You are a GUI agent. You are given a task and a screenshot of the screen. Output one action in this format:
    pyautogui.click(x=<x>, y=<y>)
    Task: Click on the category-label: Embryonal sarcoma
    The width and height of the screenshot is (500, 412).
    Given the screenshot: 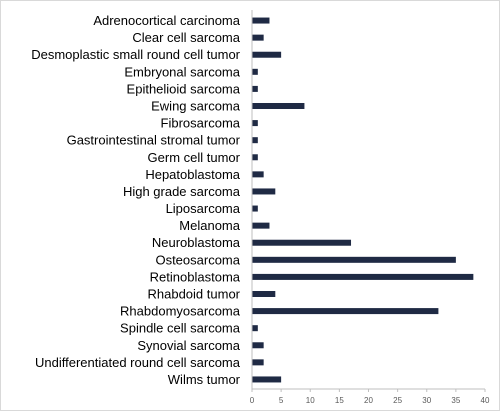 What is the action you would take?
    pyautogui.click(x=182, y=71)
    